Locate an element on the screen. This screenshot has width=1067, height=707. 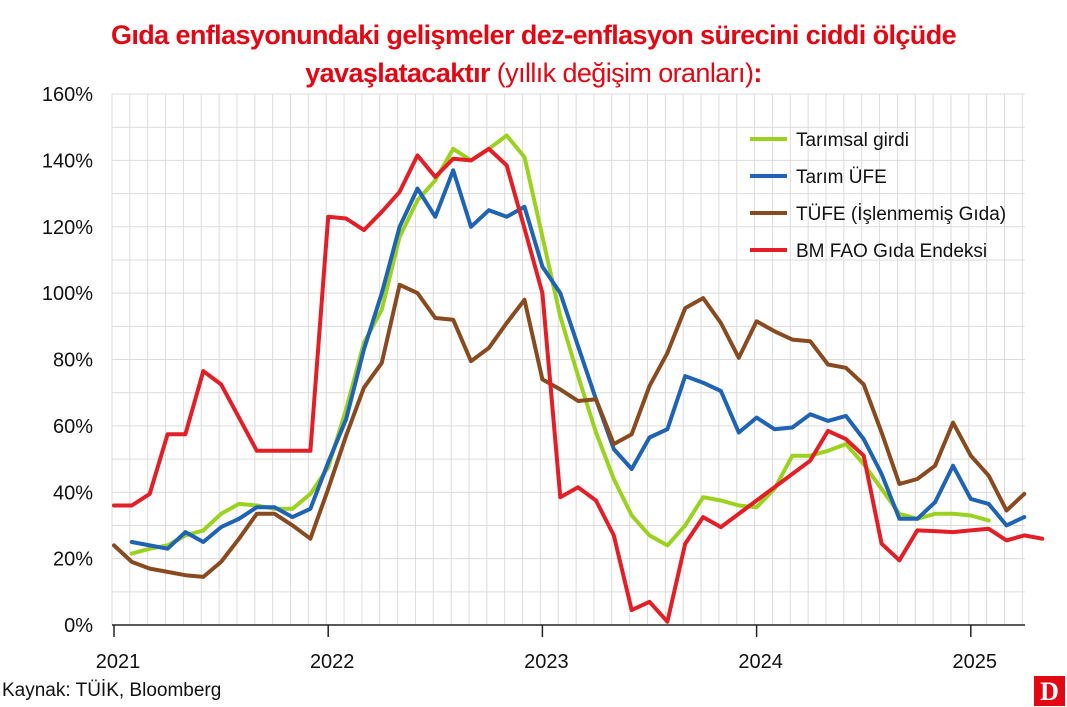
x-tick-label: 2025 is located at coordinates (975, 662).